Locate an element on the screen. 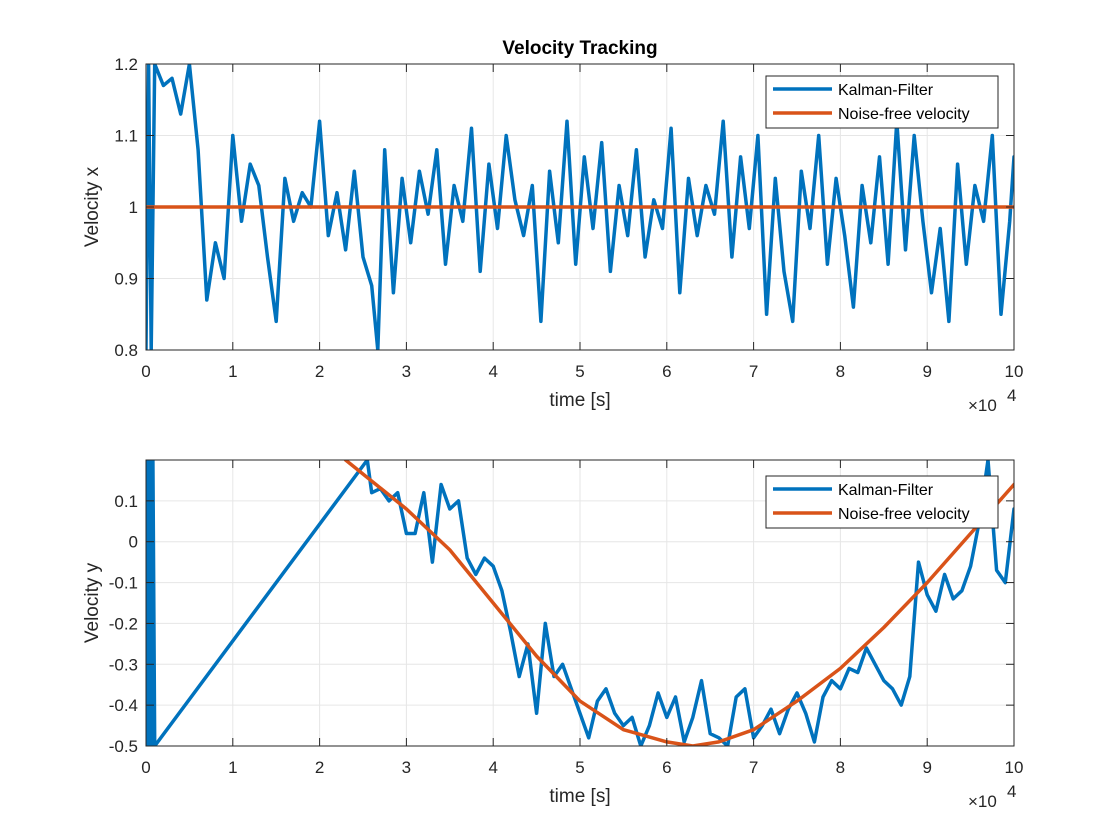 This screenshot has height=840, width=1120. y-tick-label: 0.1 is located at coordinates (126, 501).